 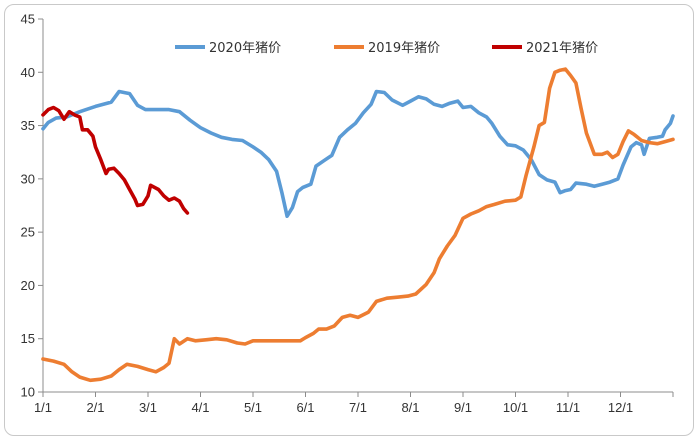 I want to click on x-tick-label: 1/1, so click(x=43, y=407).